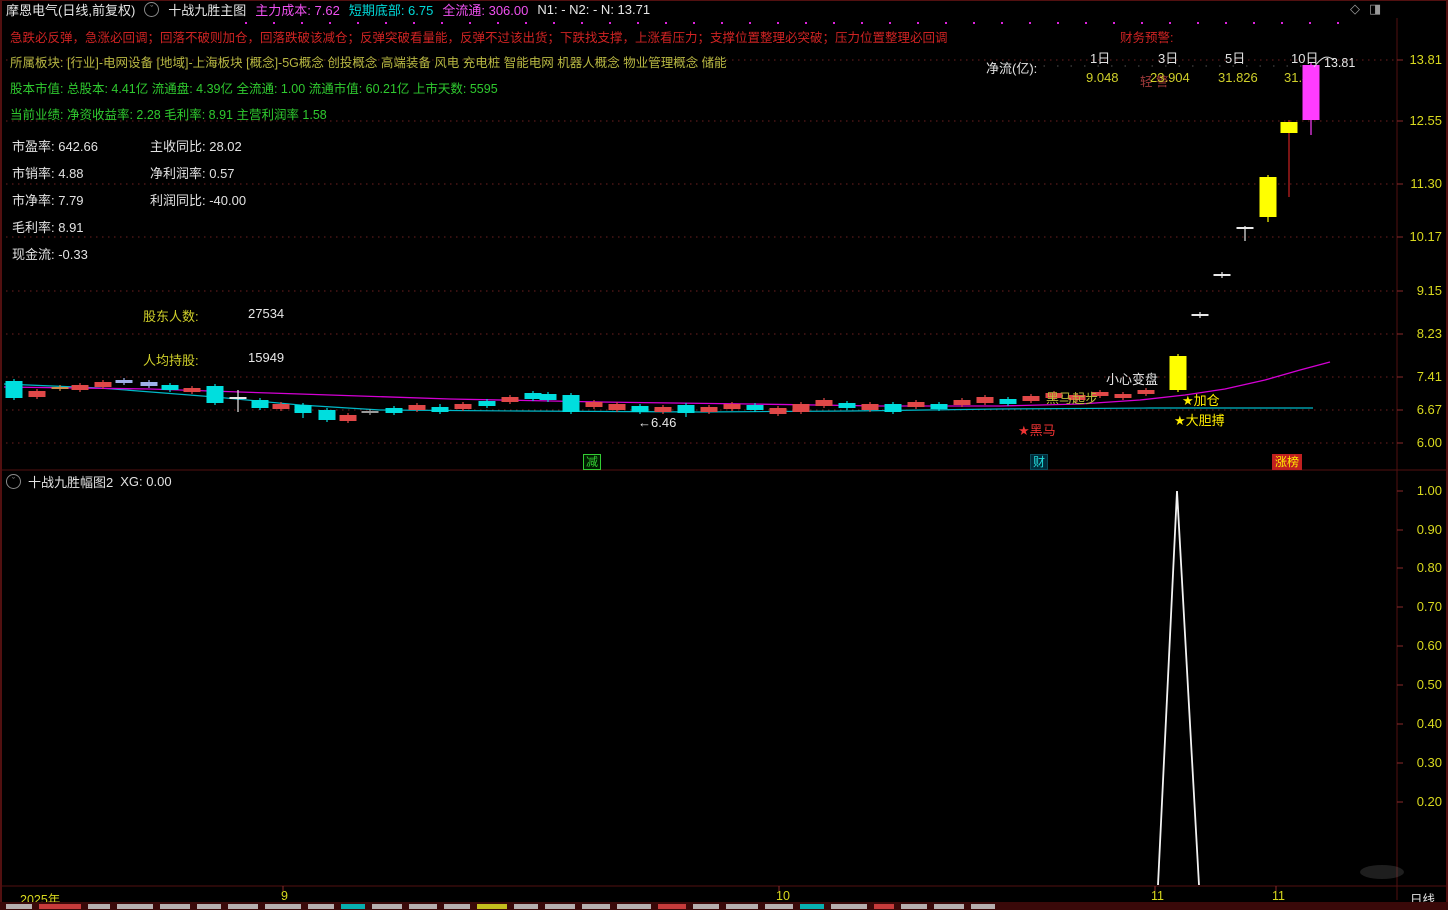  What do you see at coordinates (1037, 430) in the screenshot?
I see `chart-annotation: ★黑马` at bounding box center [1037, 430].